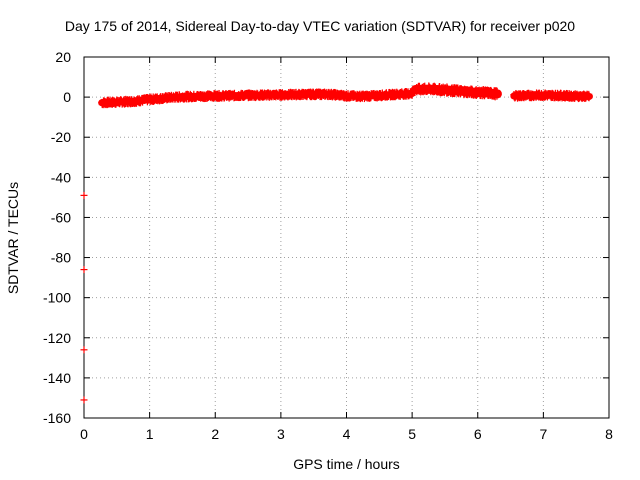  I want to click on y-tick-label: 20, so click(63, 57).